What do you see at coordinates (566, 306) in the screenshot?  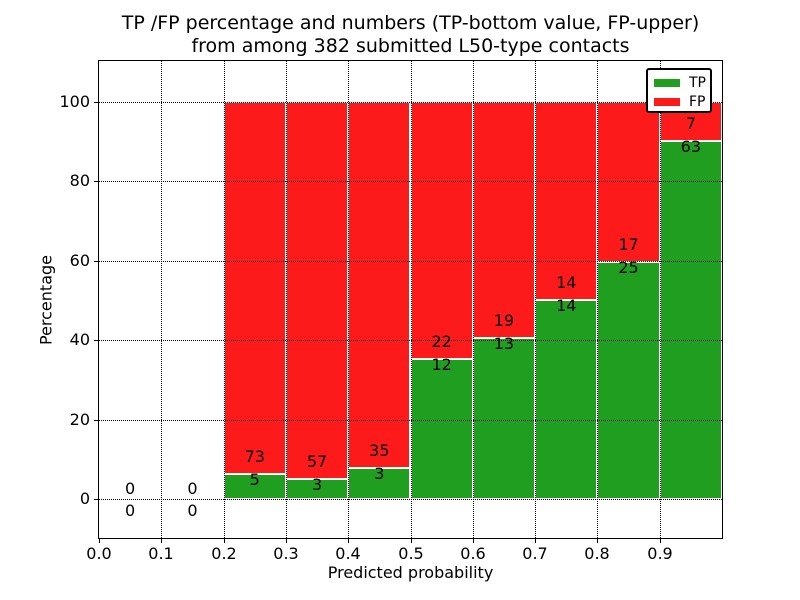 I see `tp-count-label: 14` at bounding box center [566, 306].